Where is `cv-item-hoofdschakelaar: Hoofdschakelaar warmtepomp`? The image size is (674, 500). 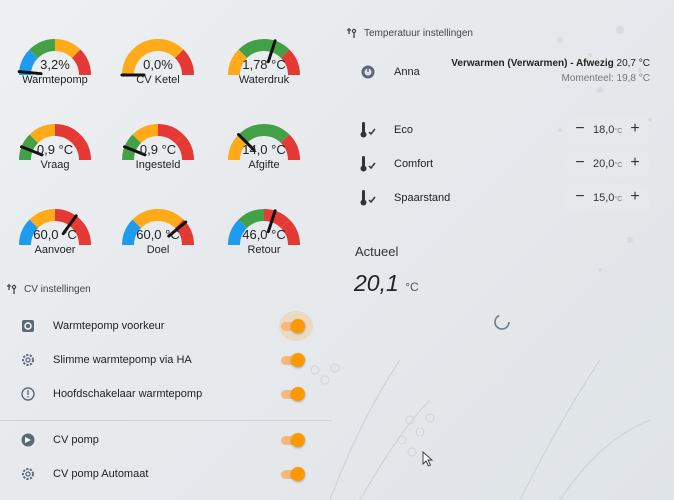
cv-item-hoofdschakelaar: Hoofdschakelaar warmtepomp is located at coordinates (165, 394).